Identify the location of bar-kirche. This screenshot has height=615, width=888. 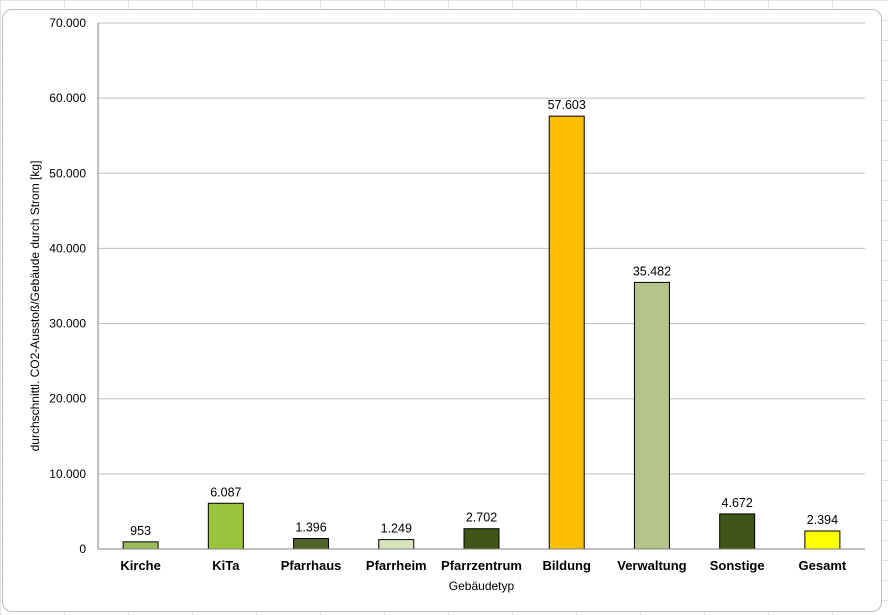
(140, 545).